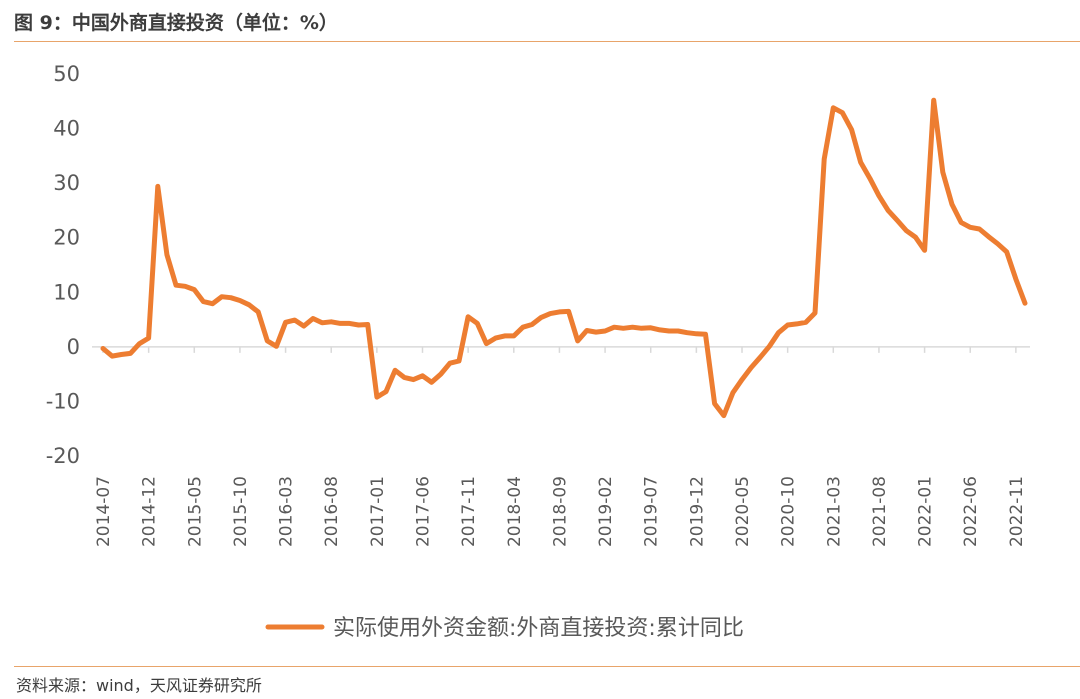  Describe the element at coordinates (469, 511) in the screenshot. I see `x-tick-label: 2017-11` at that location.